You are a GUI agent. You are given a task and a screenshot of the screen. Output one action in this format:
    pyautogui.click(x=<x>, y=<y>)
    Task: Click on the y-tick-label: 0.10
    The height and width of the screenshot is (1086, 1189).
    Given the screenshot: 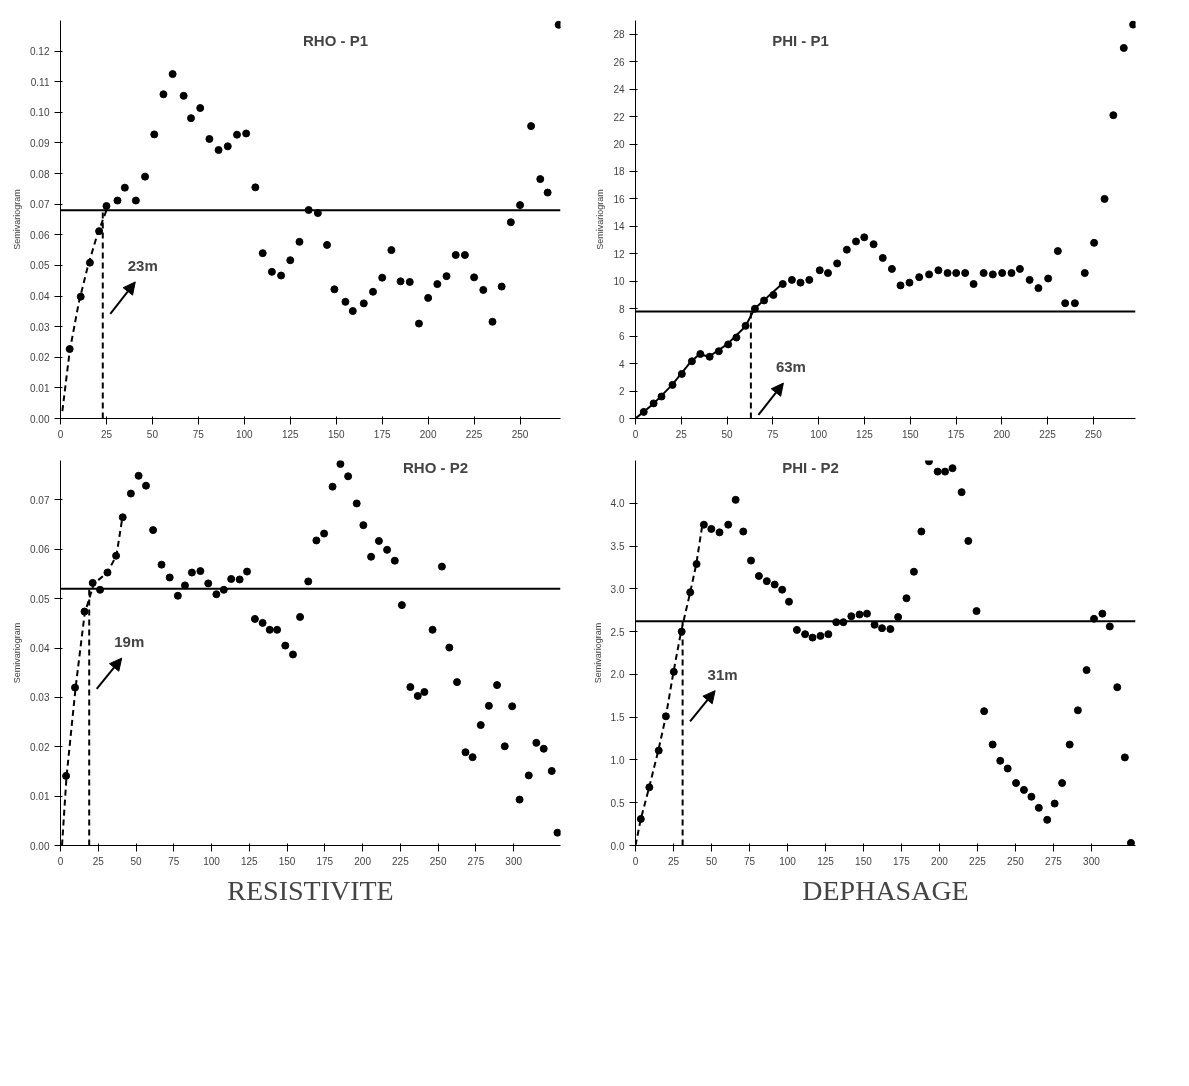 What is the action you would take?
    pyautogui.click(x=40, y=113)
    